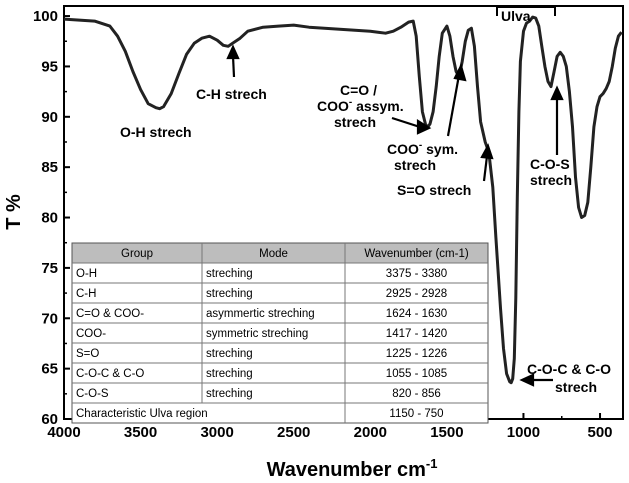  What do you see at coordinates (233, 52) in the screenshot?
I see `arrow-ch-head` at bounding box center [233, 52].